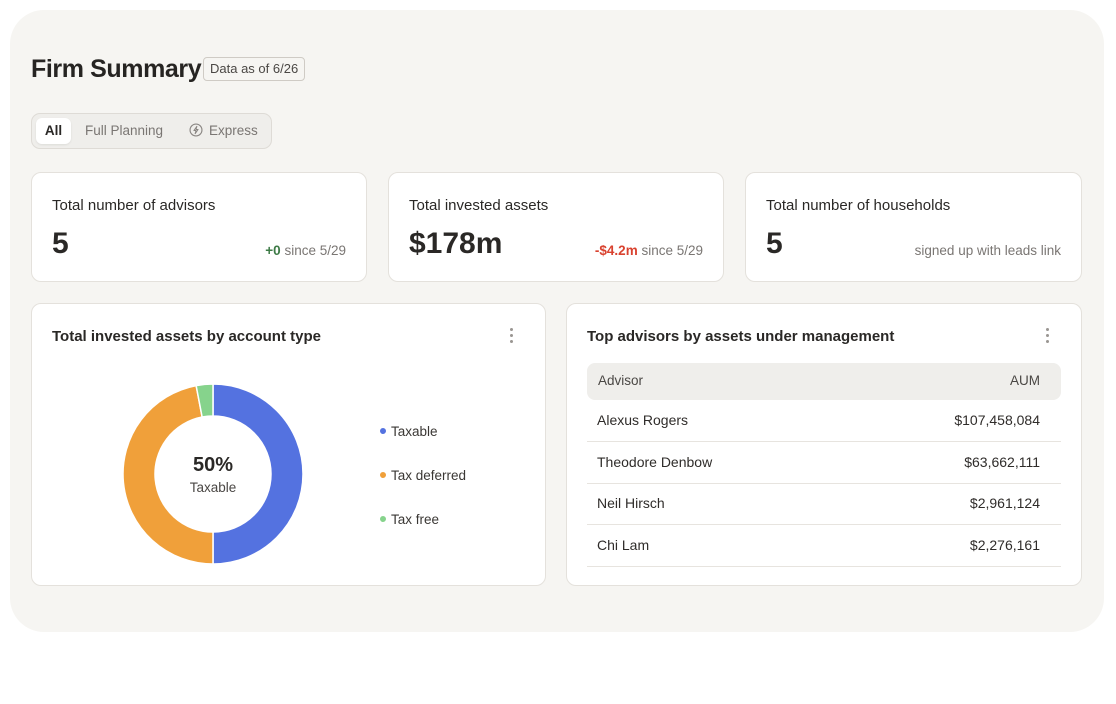 The height and width of the screenshot is (704, 1116). What do you see at coordinates (616, 250) in the screenshot?
I see `stat-delta-value: -$4.2m` at bounding box center [616, 250].